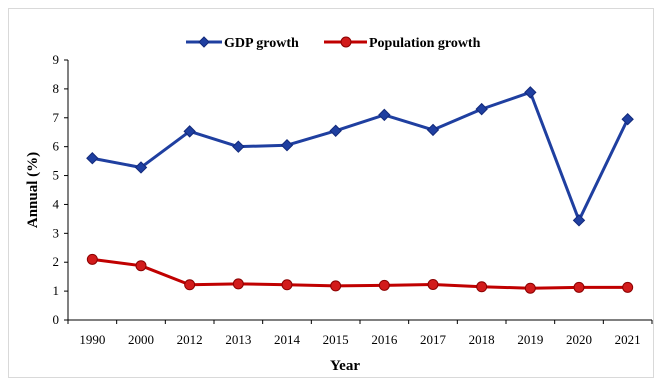  What do you see at coordinates (56, 117) in the screenshot?
I see `y-tick-label: 7` at bounding box center [56, 117].